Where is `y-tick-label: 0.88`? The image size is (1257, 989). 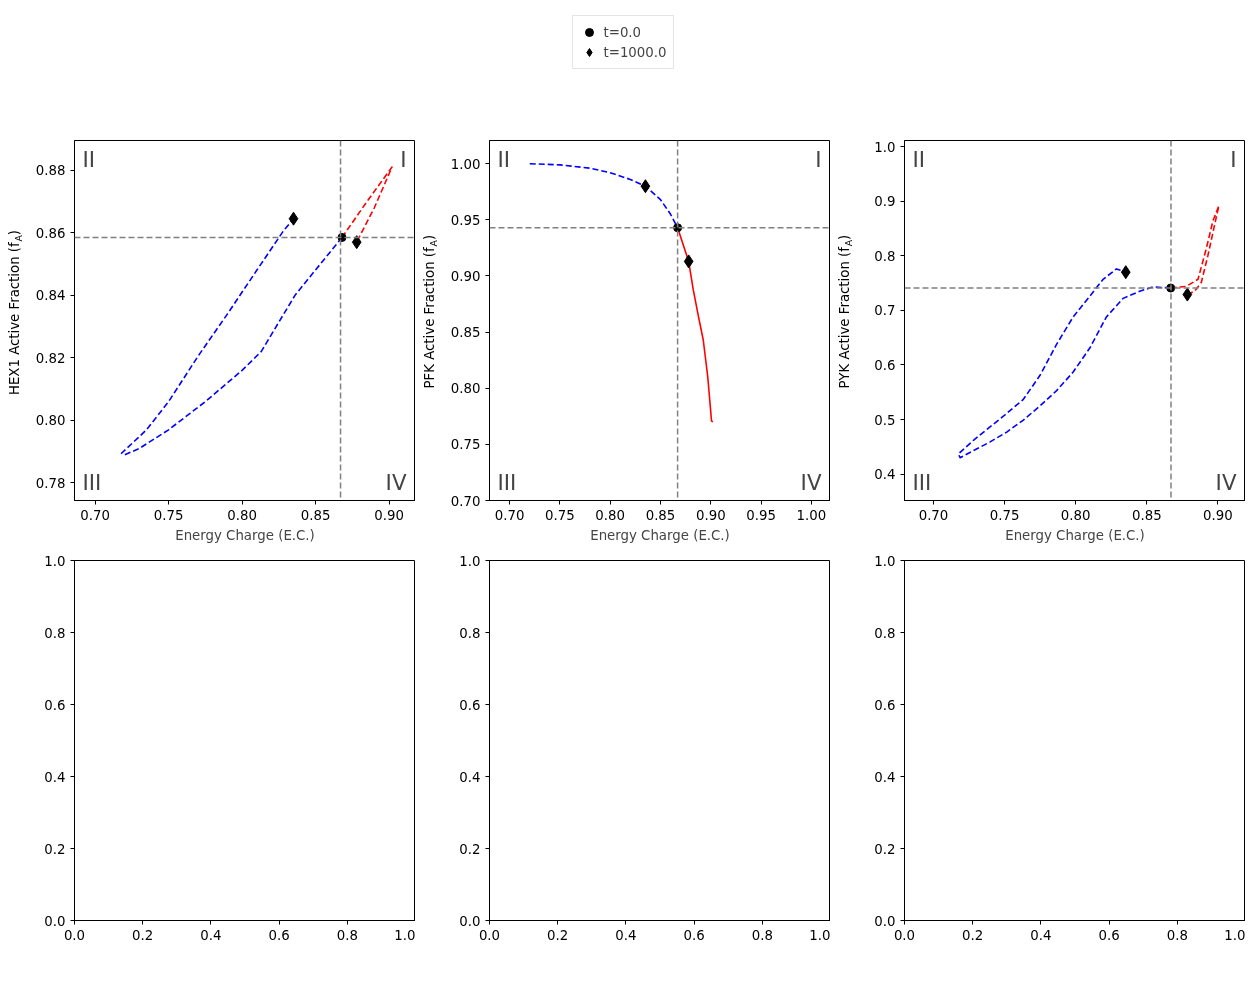
y-tick-label: 0.88 is located at coordinates (50, 171).